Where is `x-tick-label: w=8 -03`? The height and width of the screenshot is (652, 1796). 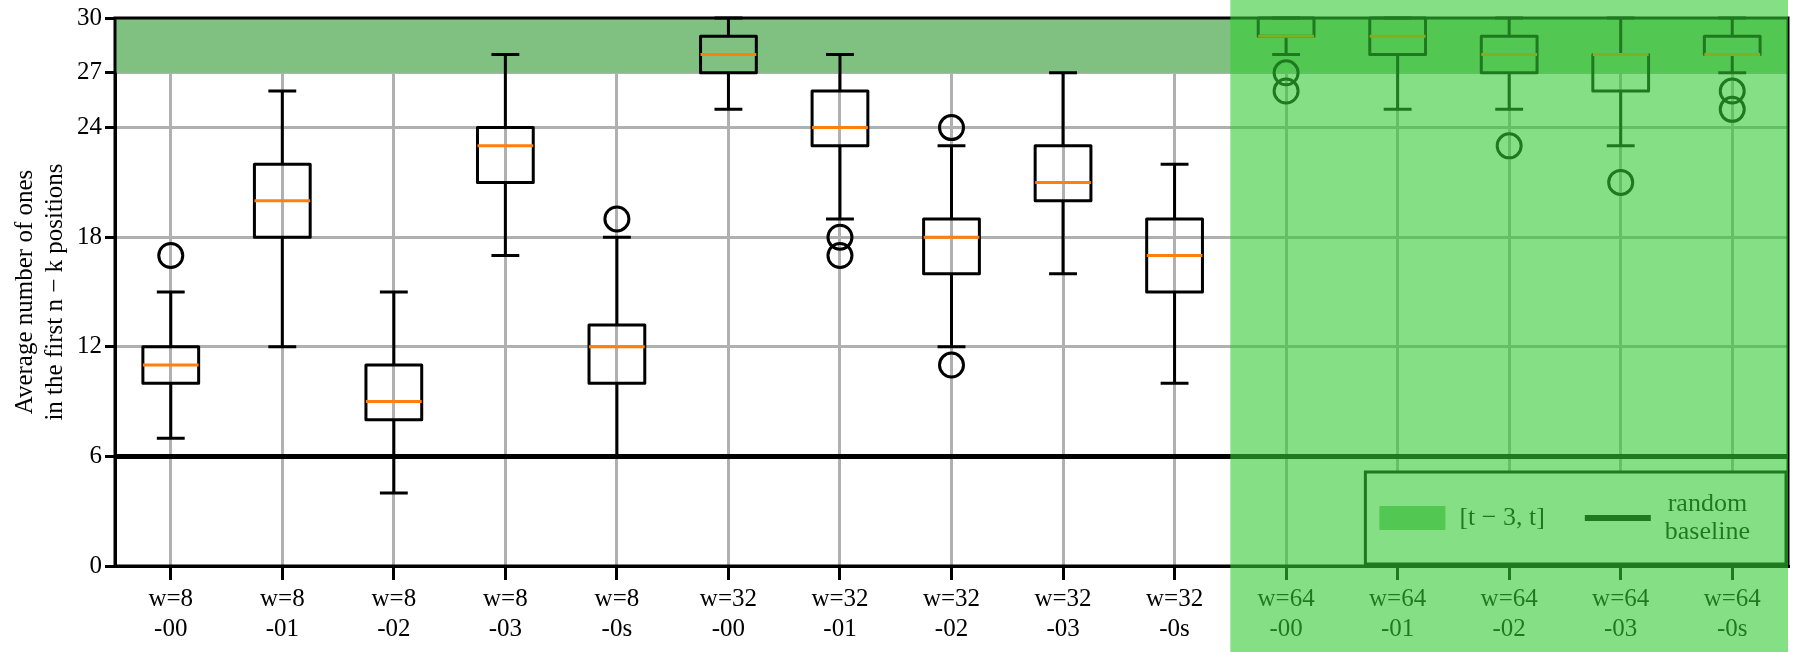 x-tick-label: w=8 -03 is located at coordinates (505, 612).